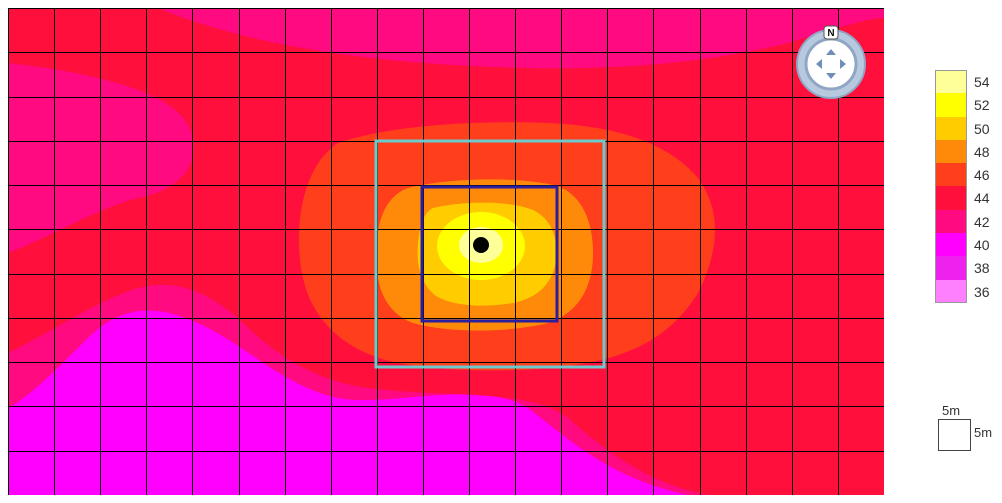 The width and height of the screenshot is (1002, 503). Describe the element at coordinates (982, 128) in the screenshot. I see `legend-label: 50` at that location.